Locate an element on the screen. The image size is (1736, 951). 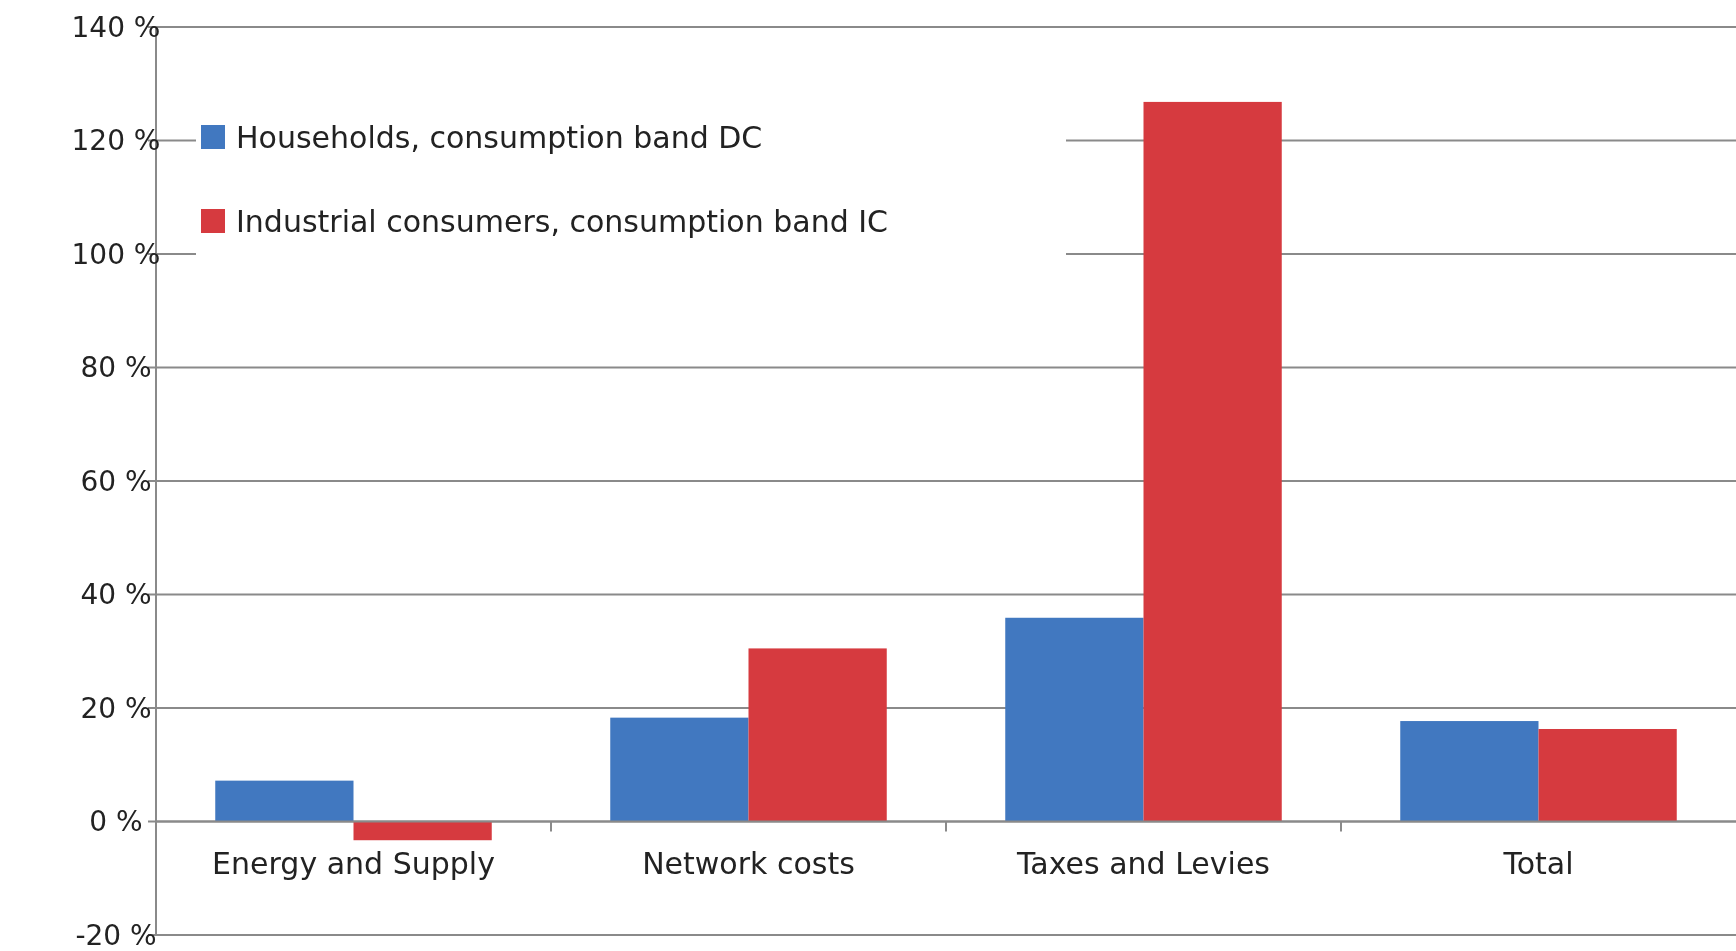
legend-label: Industrial consumers, consumption band IC is located at coordinates (562, 221).